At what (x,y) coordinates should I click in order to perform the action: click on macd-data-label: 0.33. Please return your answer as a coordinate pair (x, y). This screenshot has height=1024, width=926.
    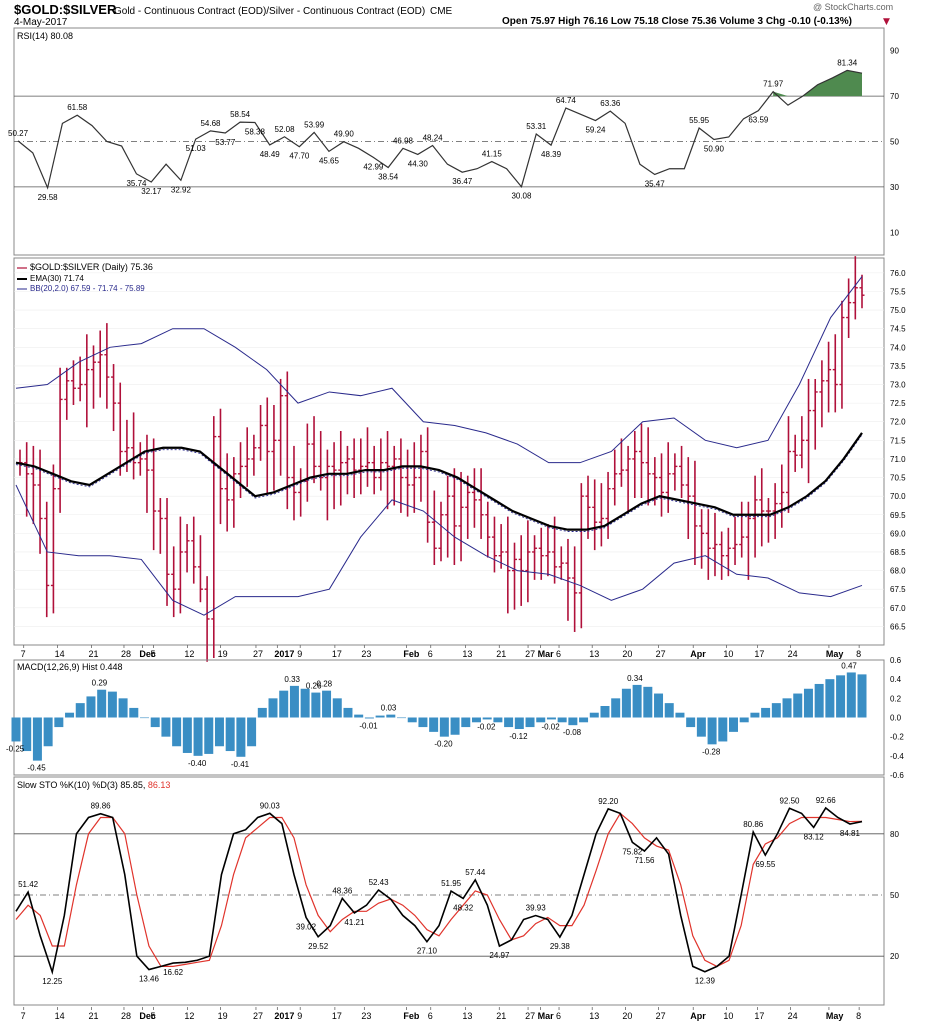
    Looking at the image, I should click on (292, 679).